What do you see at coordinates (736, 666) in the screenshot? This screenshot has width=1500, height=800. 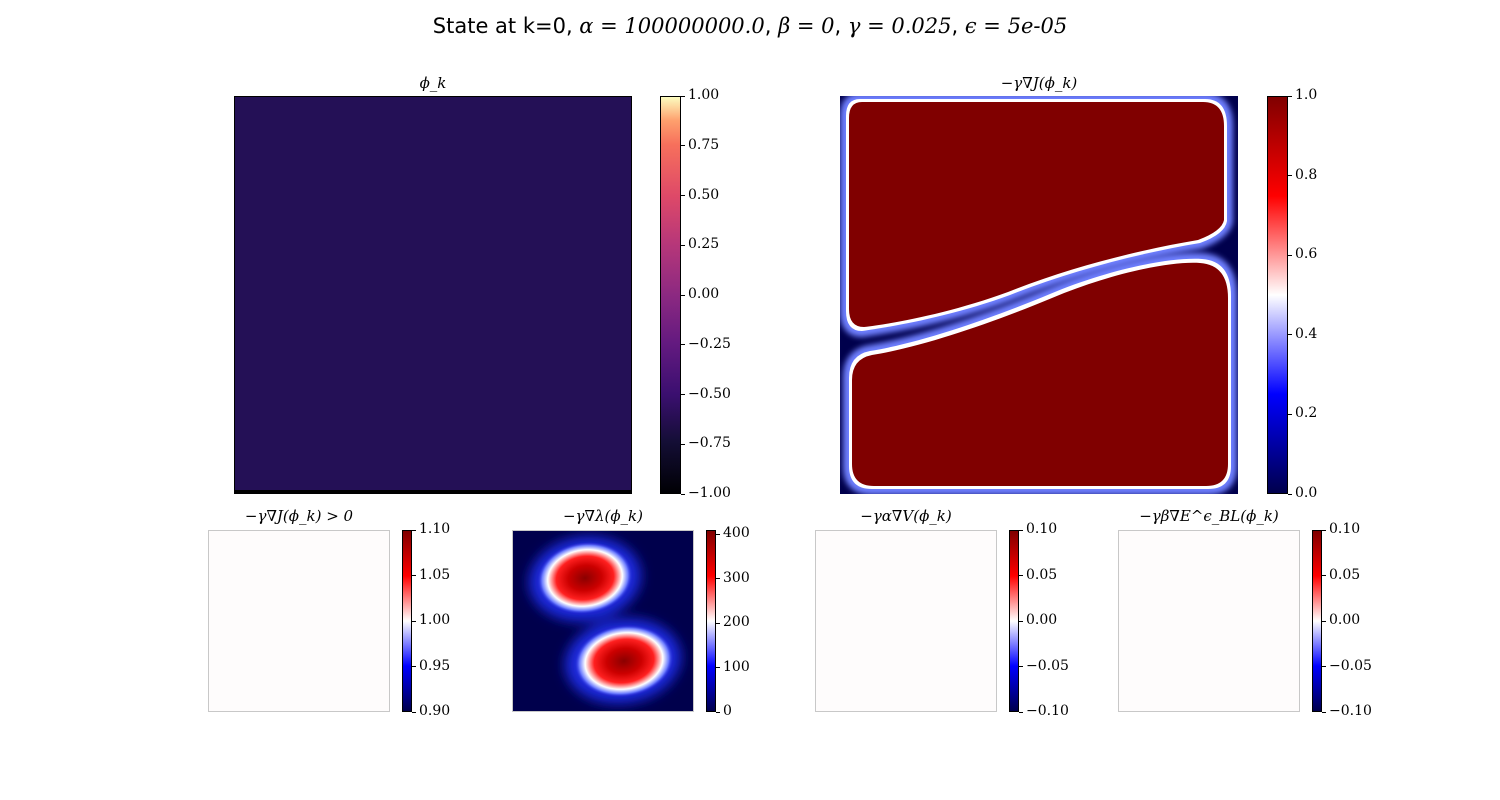 I see `colorbar-tick-label: 100` at bounding box center [736, 666].